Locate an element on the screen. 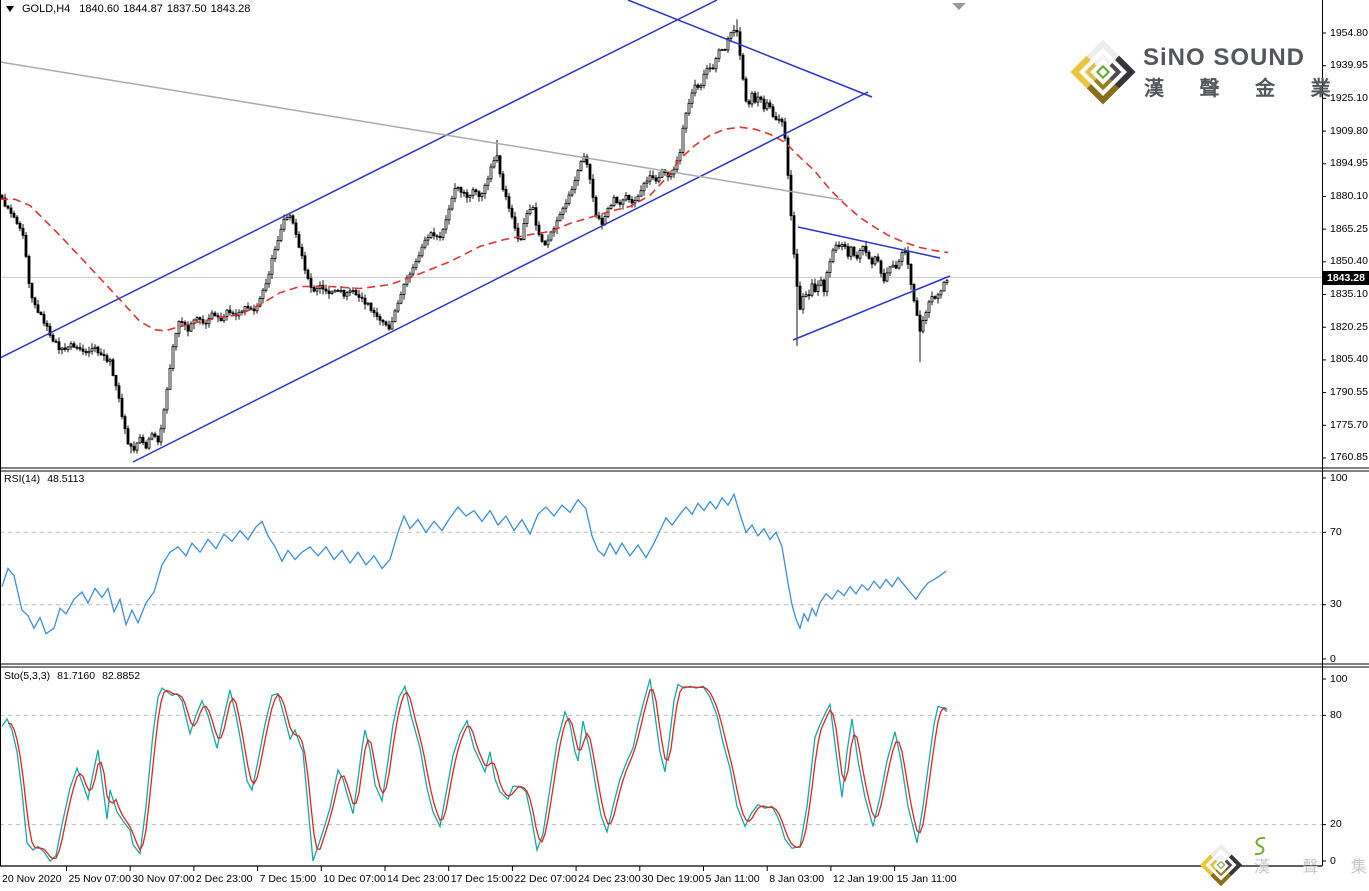  price-axis-label: 1805.40 is located at coordinates (1349, 359).